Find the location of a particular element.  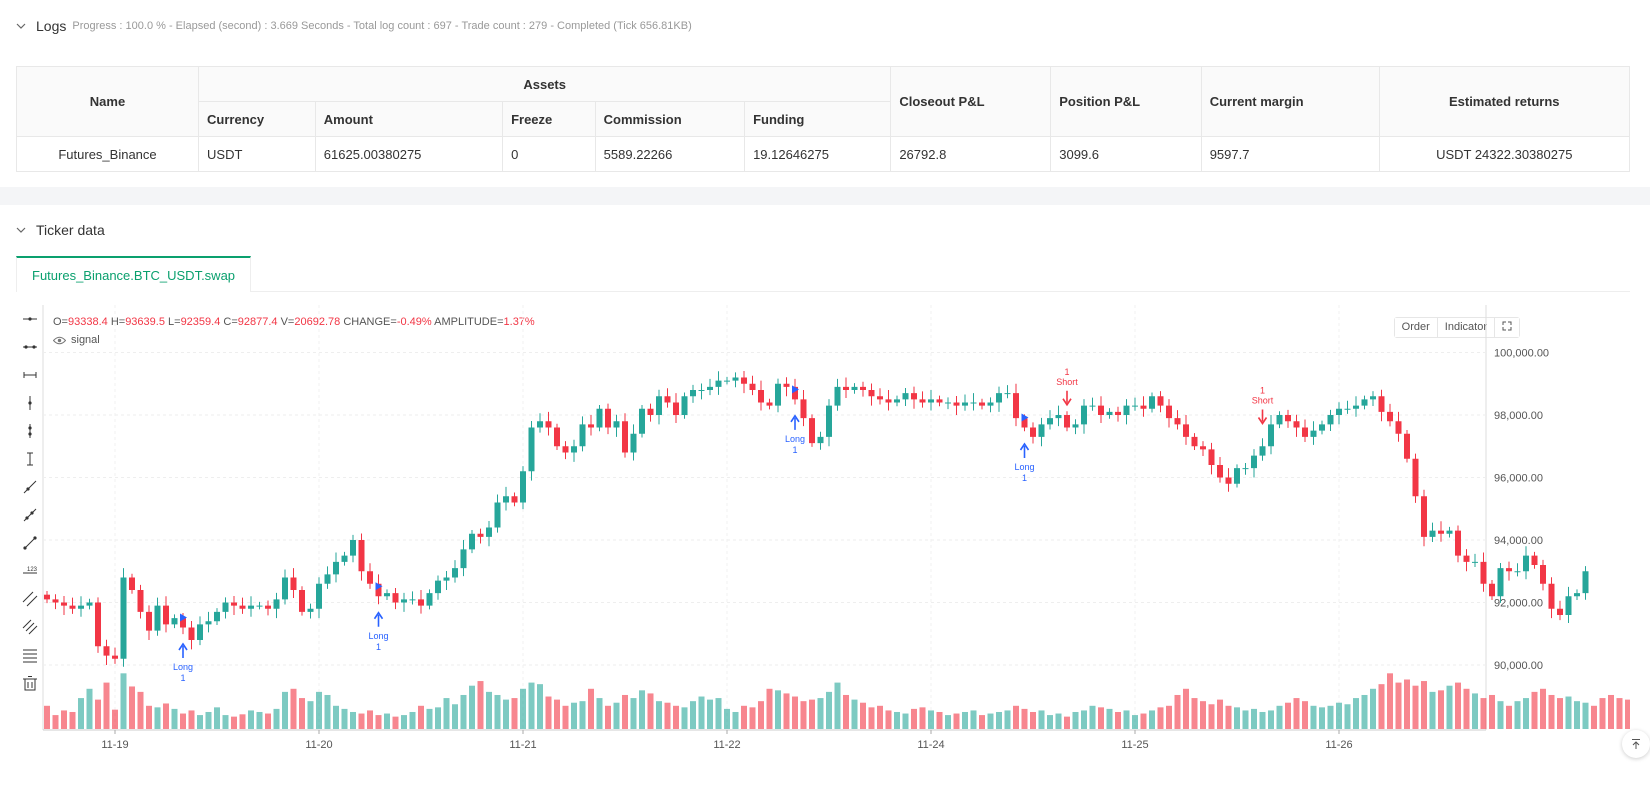

fib-channel-icon is located at coordinates (30, 627).